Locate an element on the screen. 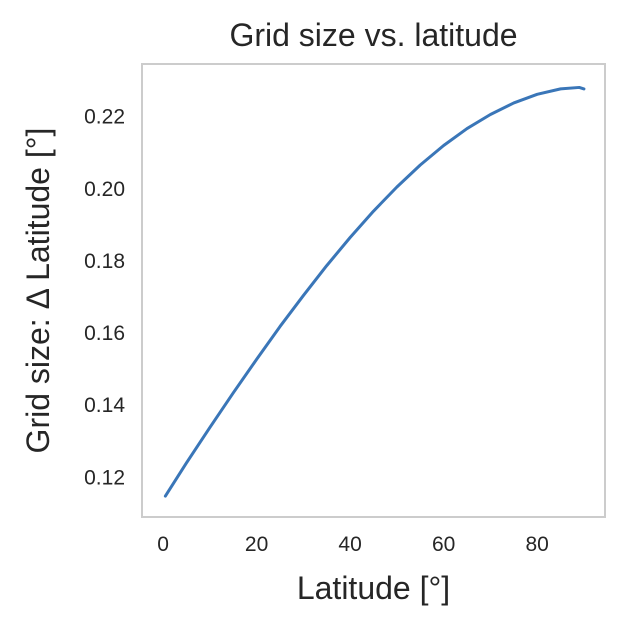 The image size is (626, 630). x-tick-label: 80 is located at coordinates (537, 544).